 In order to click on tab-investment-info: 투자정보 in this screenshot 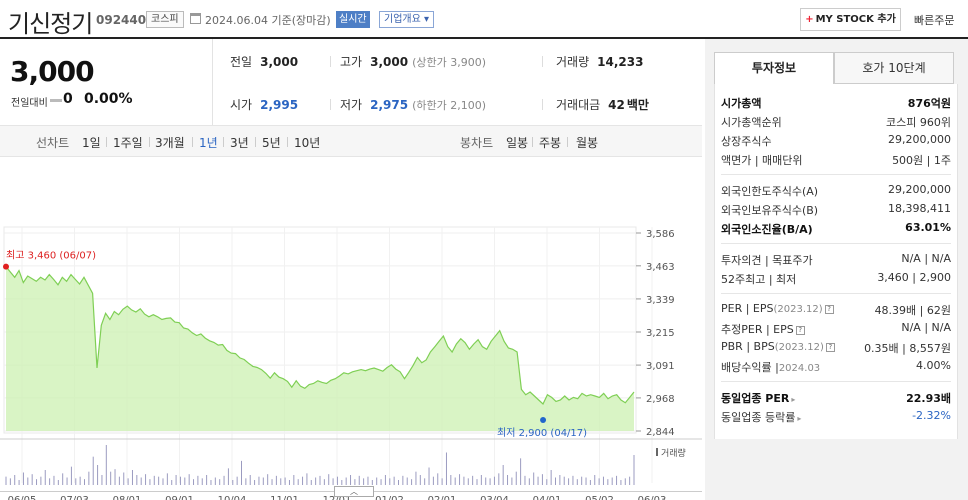, I will do `click(774, 68)`.